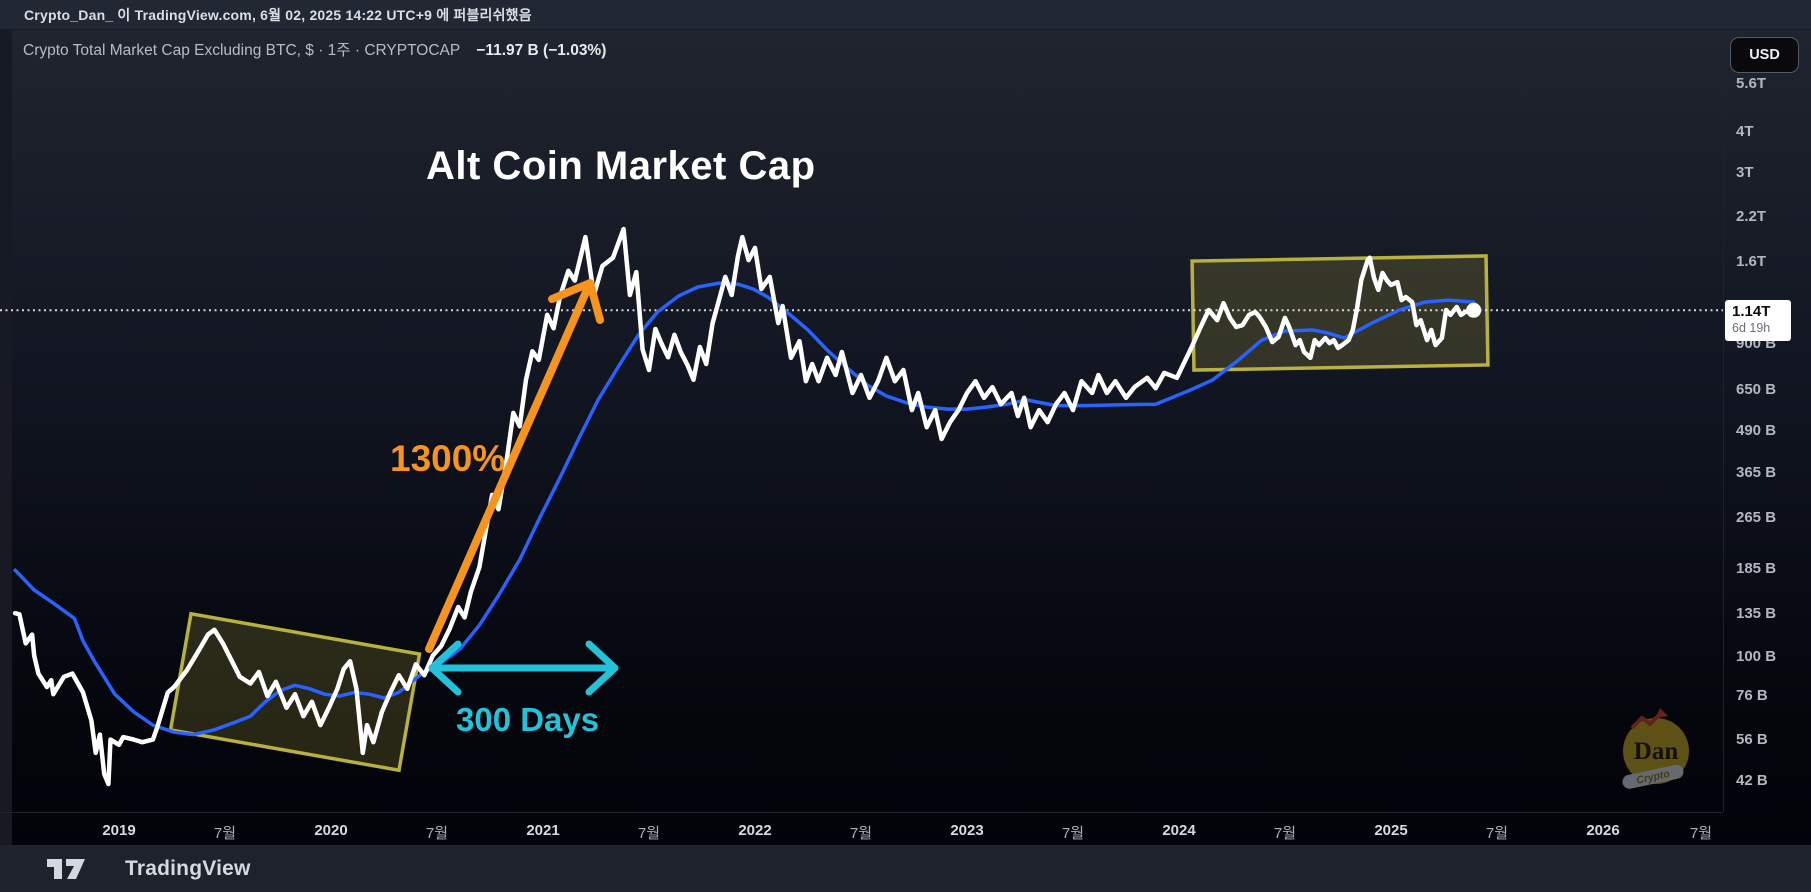 The height and width of the screenshot is (892, 1811). I want to click on y-axis-label: 100 B, so click(1756, 656).